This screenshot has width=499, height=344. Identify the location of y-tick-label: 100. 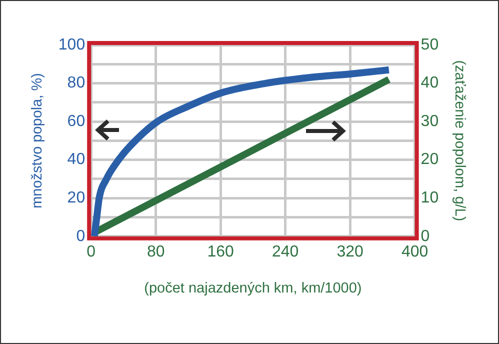
(72, 45).